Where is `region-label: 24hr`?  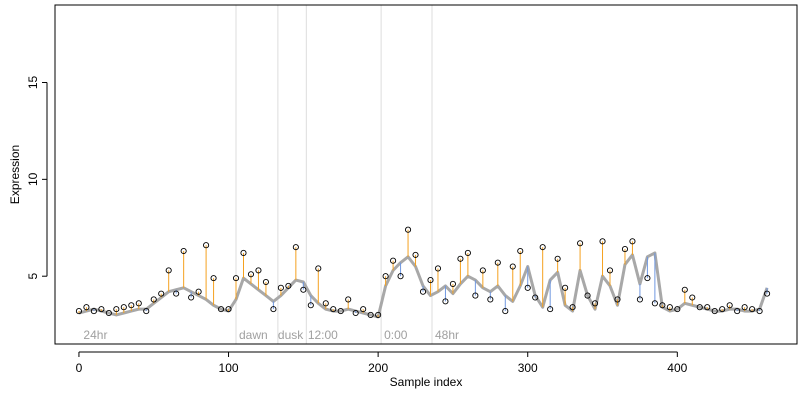
region-label: 24hr is located at coordinates (95, 335).